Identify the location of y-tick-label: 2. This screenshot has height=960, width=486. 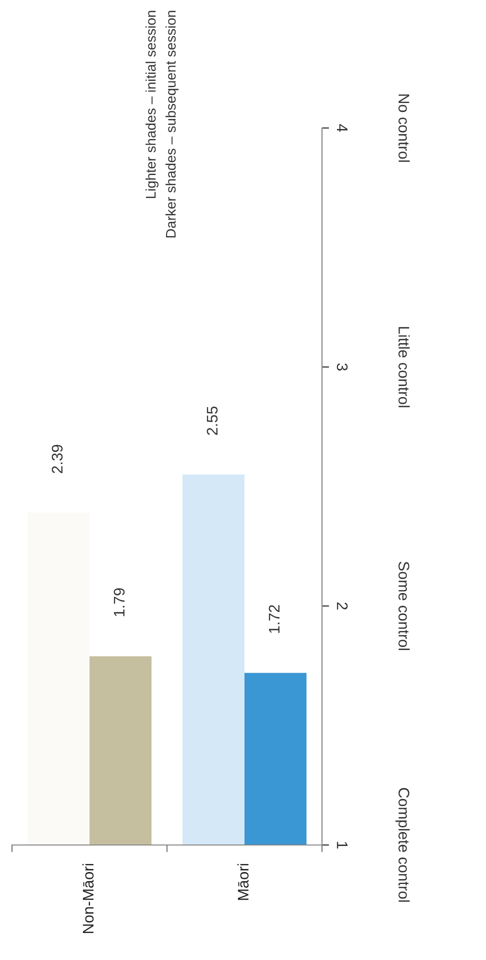
(342, 606).